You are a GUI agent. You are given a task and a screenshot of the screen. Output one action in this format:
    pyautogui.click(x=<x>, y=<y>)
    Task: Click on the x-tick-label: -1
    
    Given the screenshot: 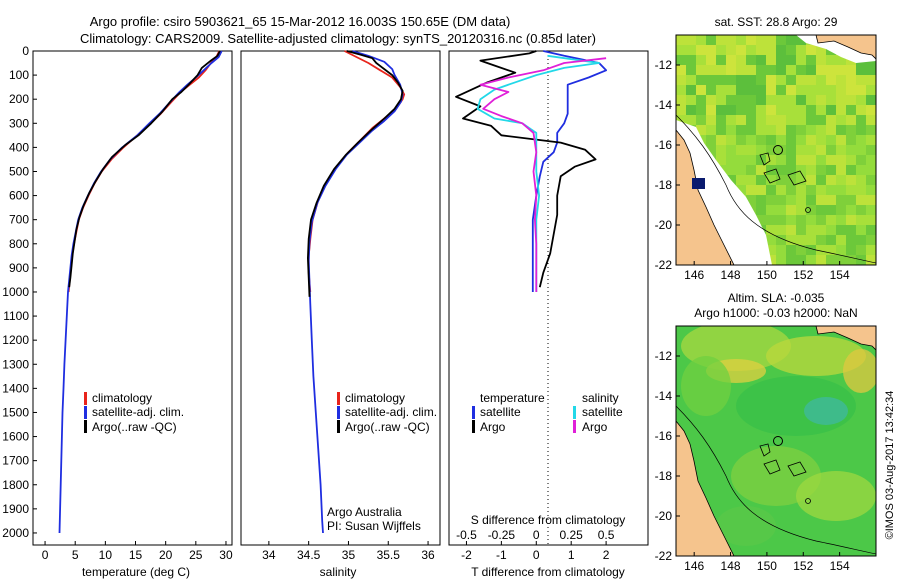 What is the action you would take?
    pyautogui.click(x=501, y=555)
    